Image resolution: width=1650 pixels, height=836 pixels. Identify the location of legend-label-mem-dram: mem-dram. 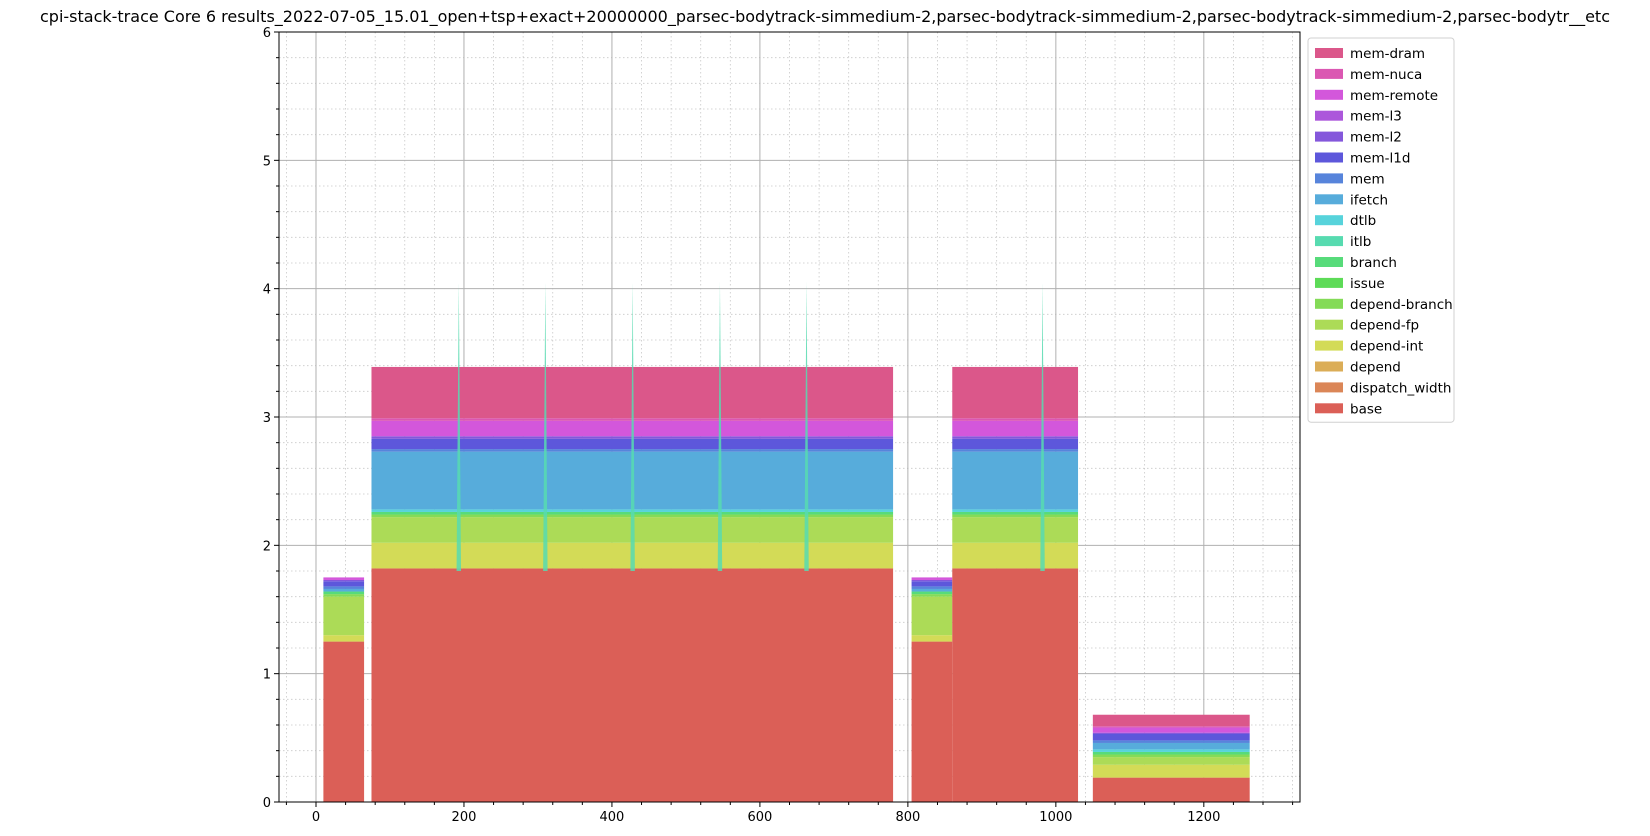
(1387, 54).